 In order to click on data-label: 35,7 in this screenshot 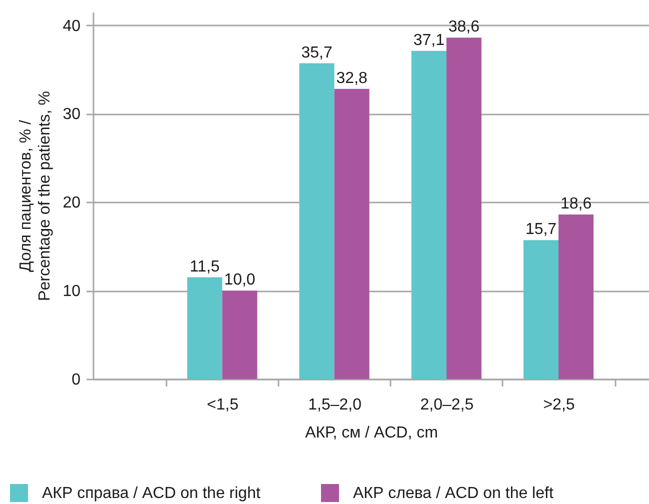, I will do `click(316, 53)`.